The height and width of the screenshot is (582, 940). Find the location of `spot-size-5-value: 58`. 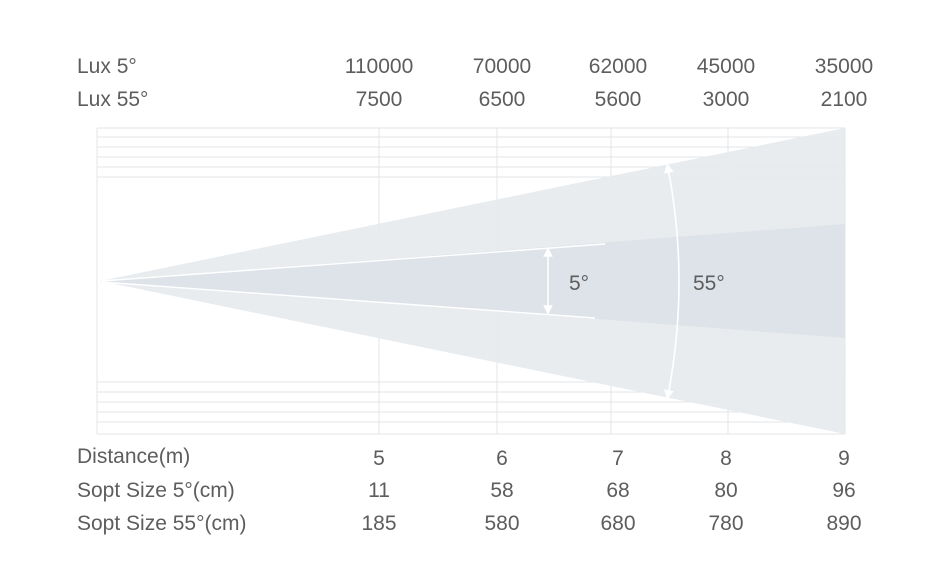

spot-size-5-value: 58 is located at coordinates (502, 490).